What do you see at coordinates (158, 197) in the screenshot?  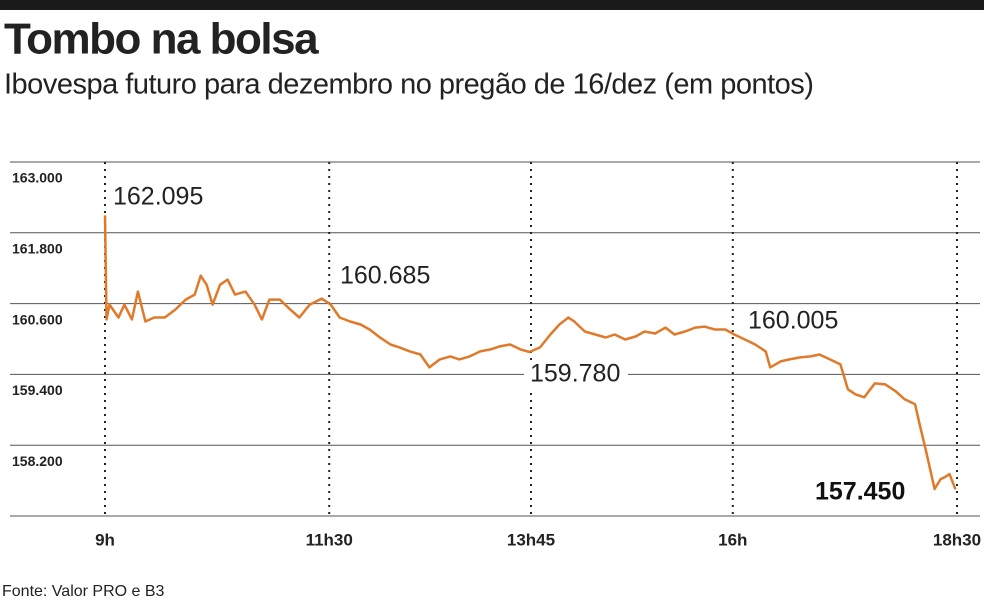 I see `annotation: 162.095` at bounding box center [158, 197].